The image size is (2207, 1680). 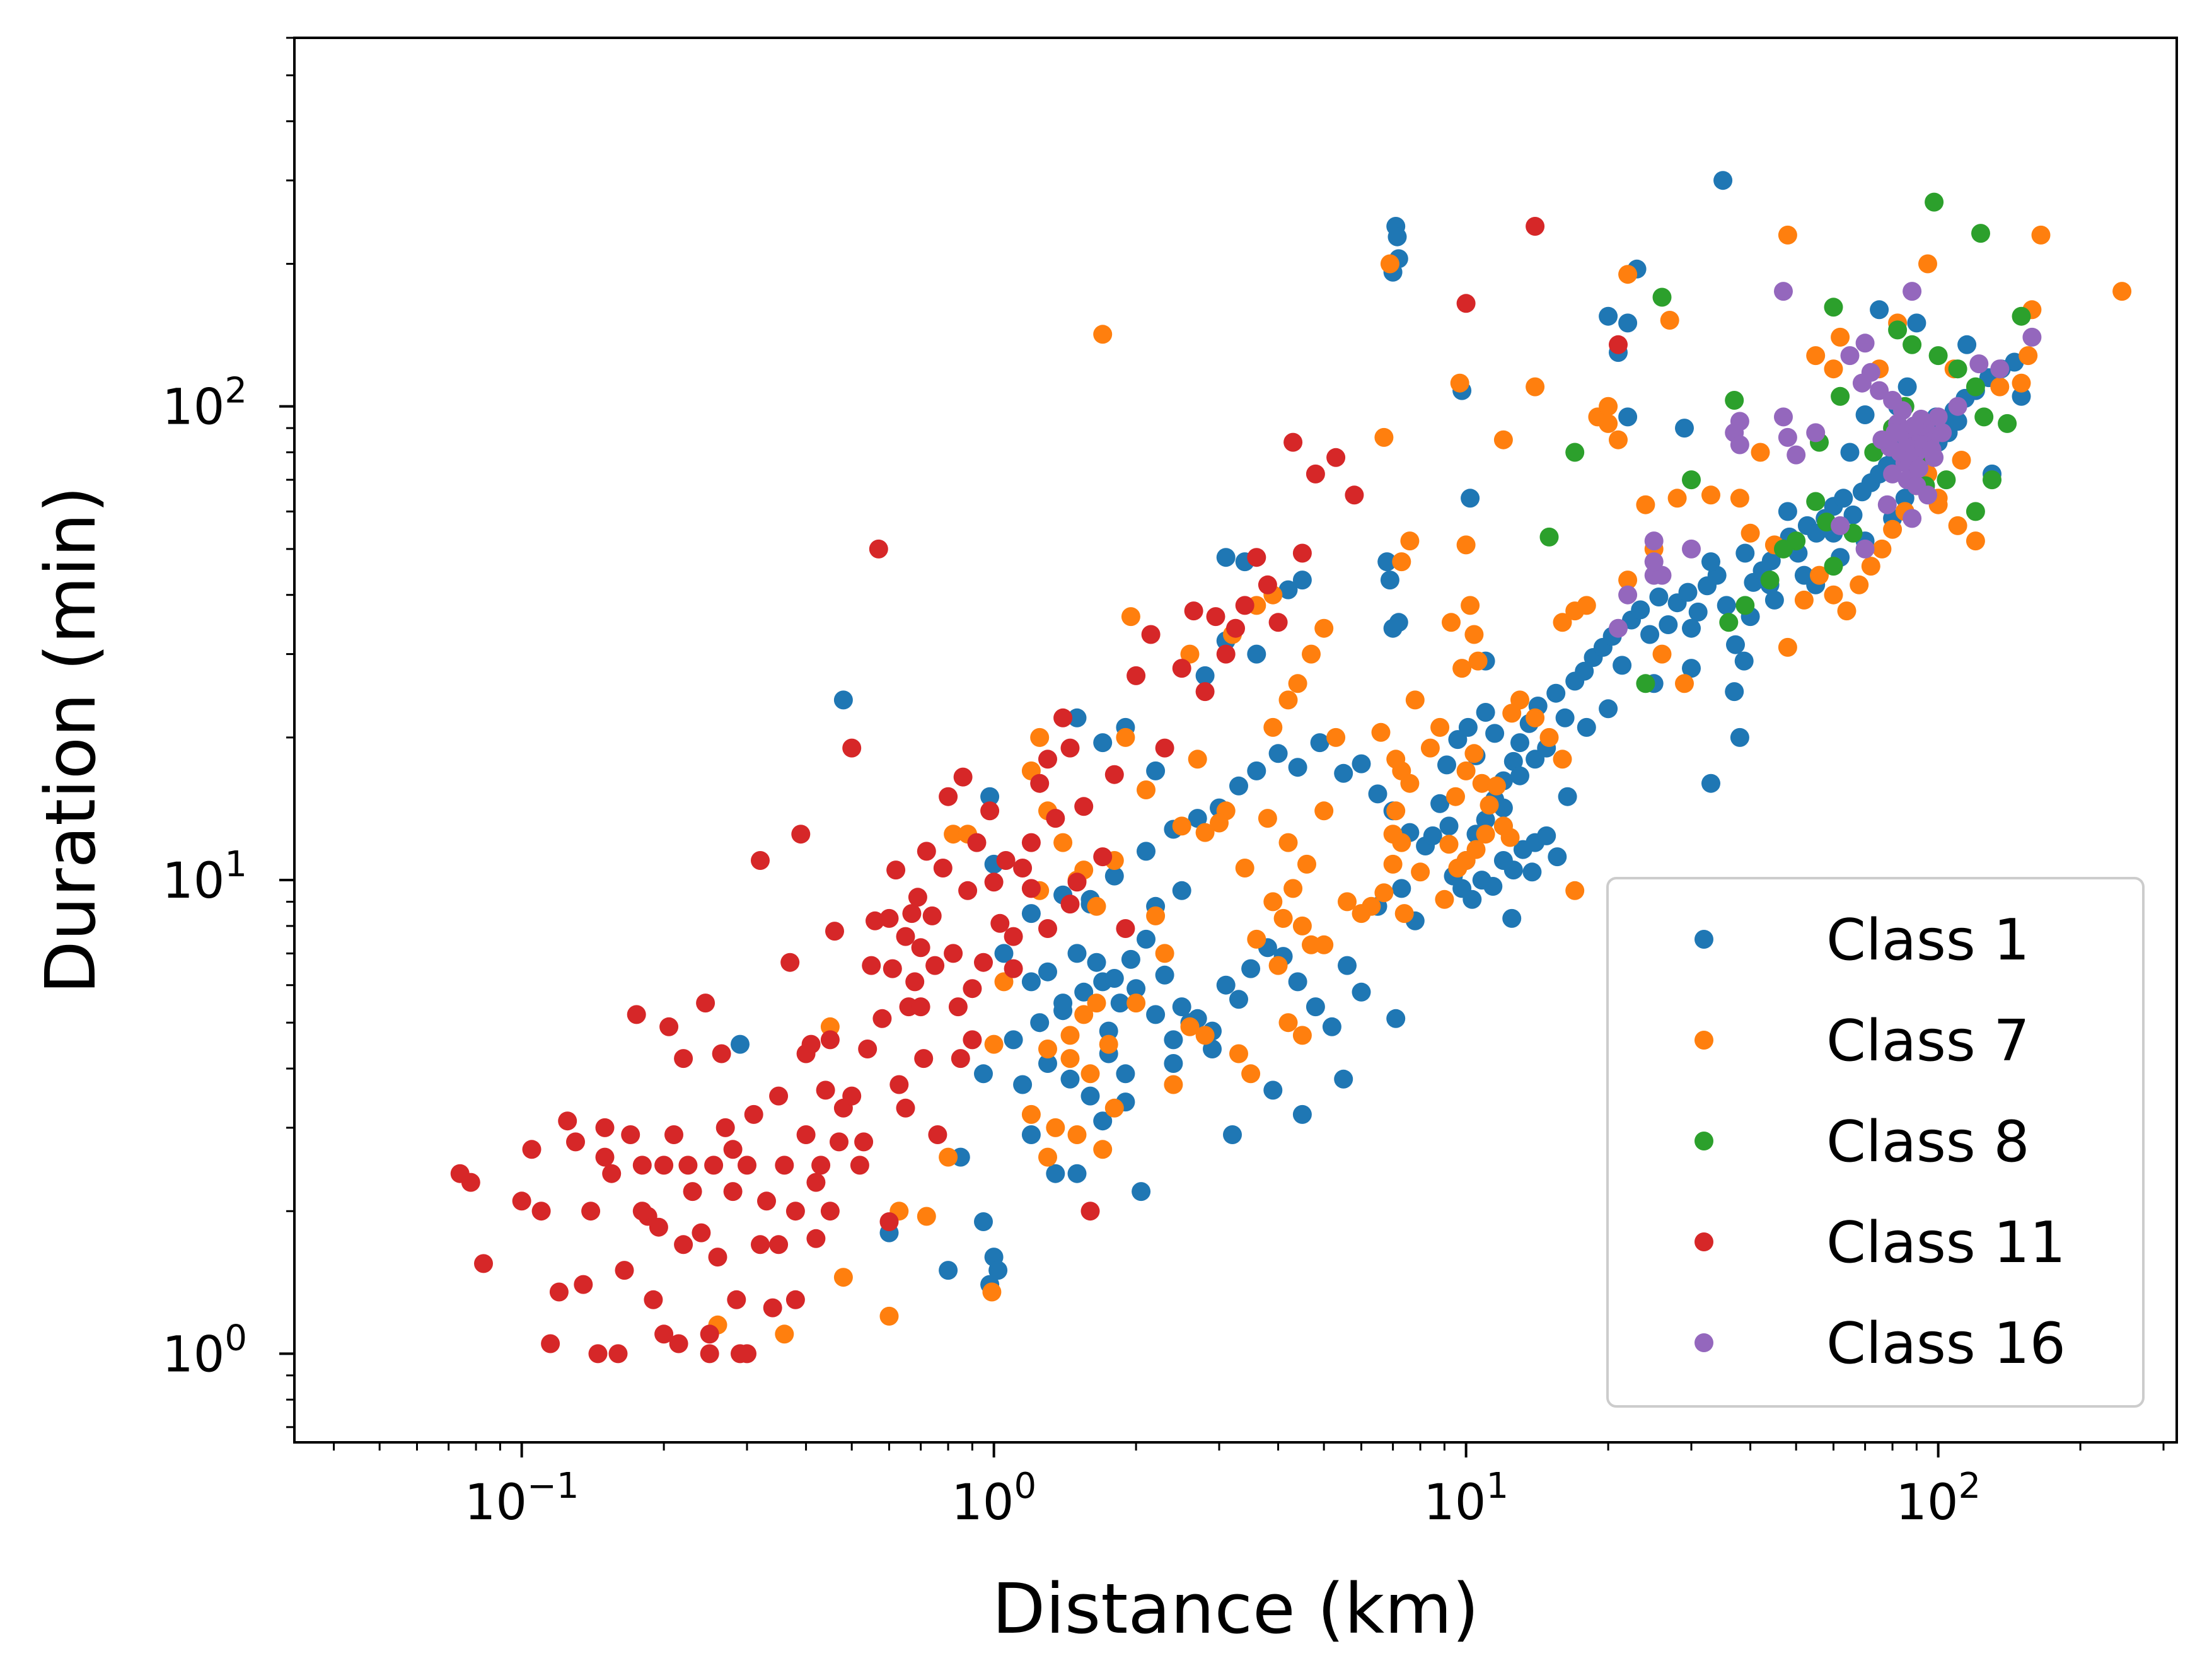 What do you see at coordinates (204, 403) in the screenshot?
I see `y-tick-label: 102` at bounding box center [204, 403].